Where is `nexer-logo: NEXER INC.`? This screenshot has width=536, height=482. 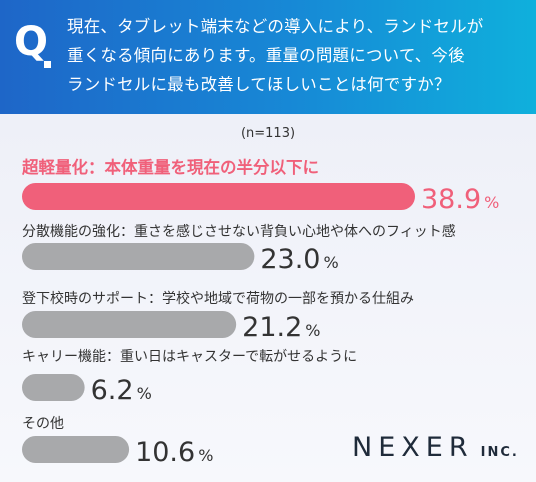 nexer-logo: NEXER INC. is located at coordinates (435, 447).